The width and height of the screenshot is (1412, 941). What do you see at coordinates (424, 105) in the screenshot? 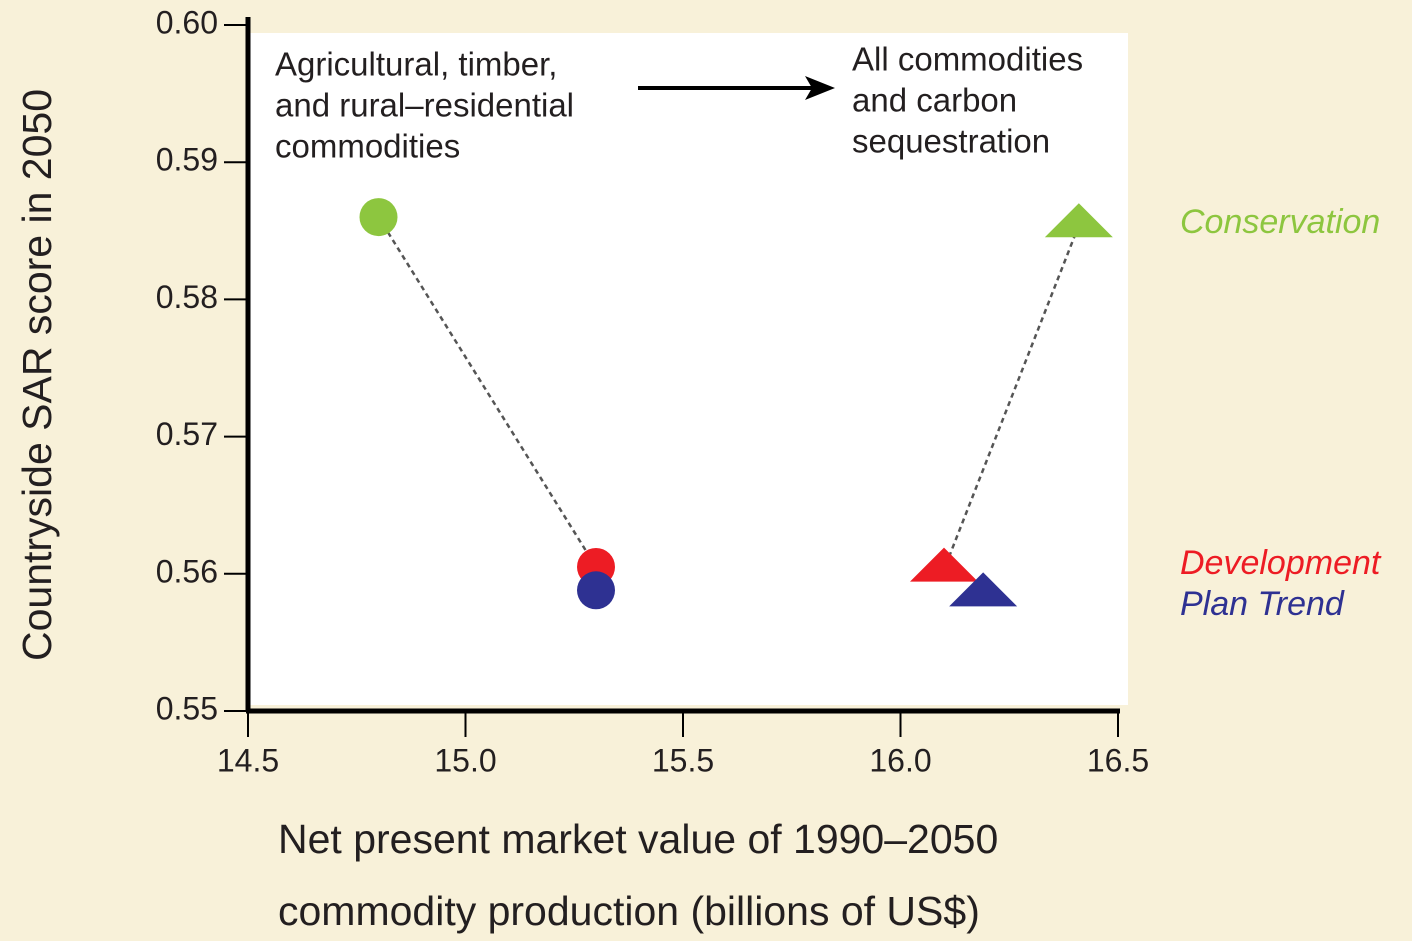
I see `annotation: and rural–residential` at bounding box center [424, 105].